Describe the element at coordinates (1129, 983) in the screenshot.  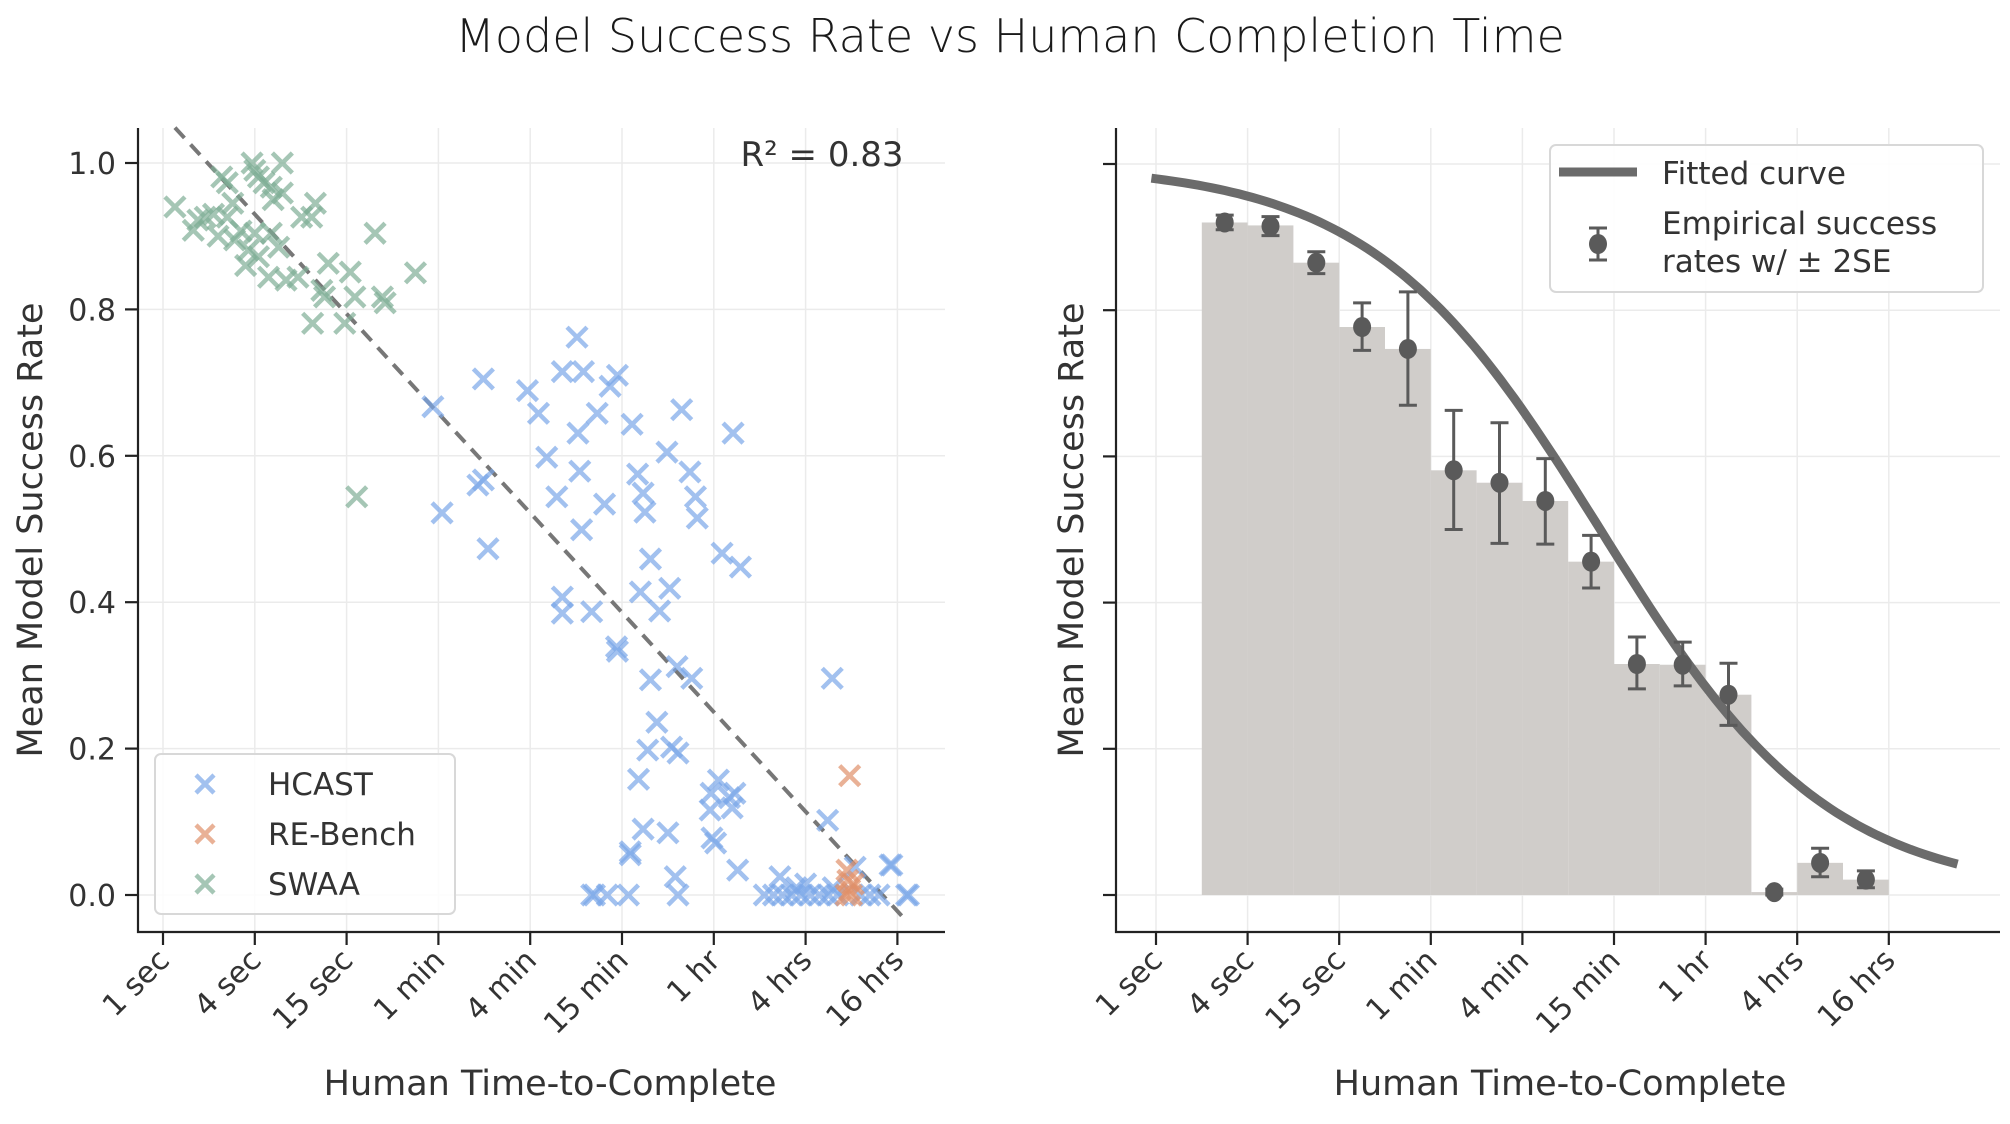
I see `right-x-tick-label: 1 sec` at that location.